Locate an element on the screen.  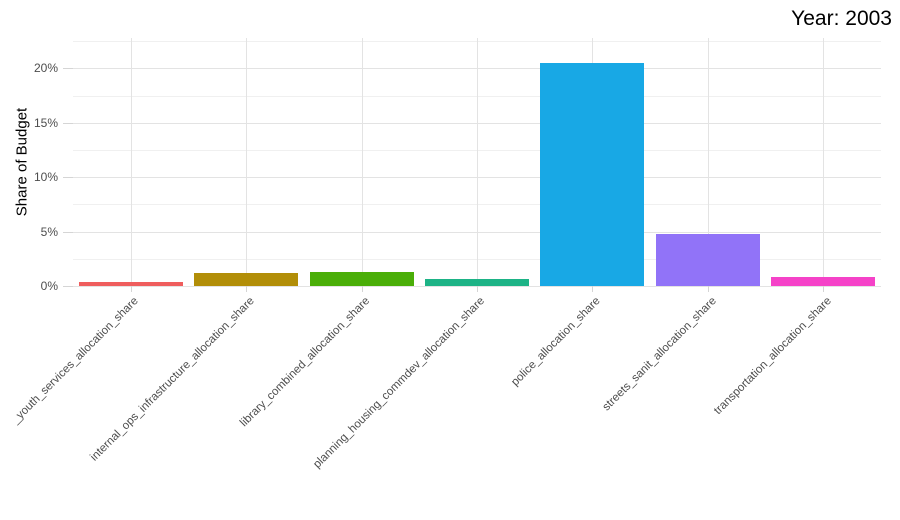
x-axis-label: _youth_services_allocation_share is located at coordinates (76, 360).